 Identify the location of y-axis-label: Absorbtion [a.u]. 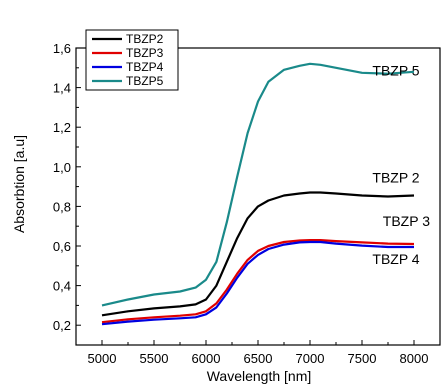
(19, 184).